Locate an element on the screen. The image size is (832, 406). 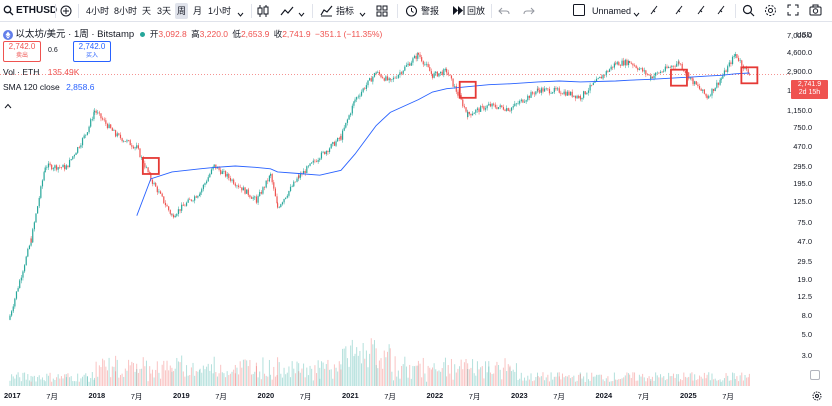
checkbox-icon is located at coordinates (579, 11).